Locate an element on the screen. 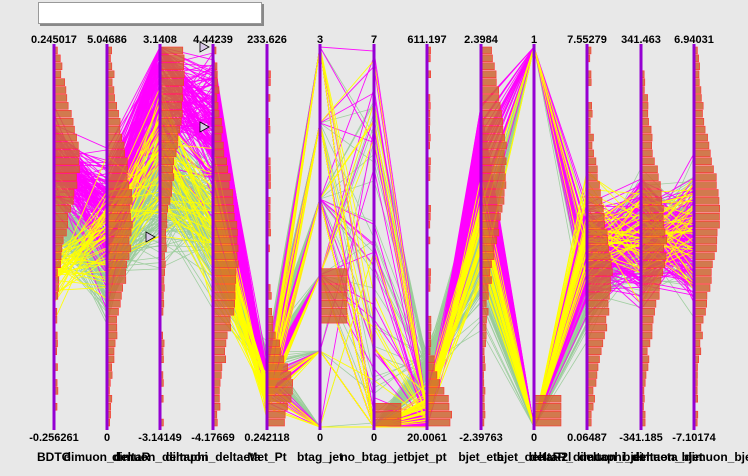  axis-max-label: 3.1408 is located at coordinates (160, 40).